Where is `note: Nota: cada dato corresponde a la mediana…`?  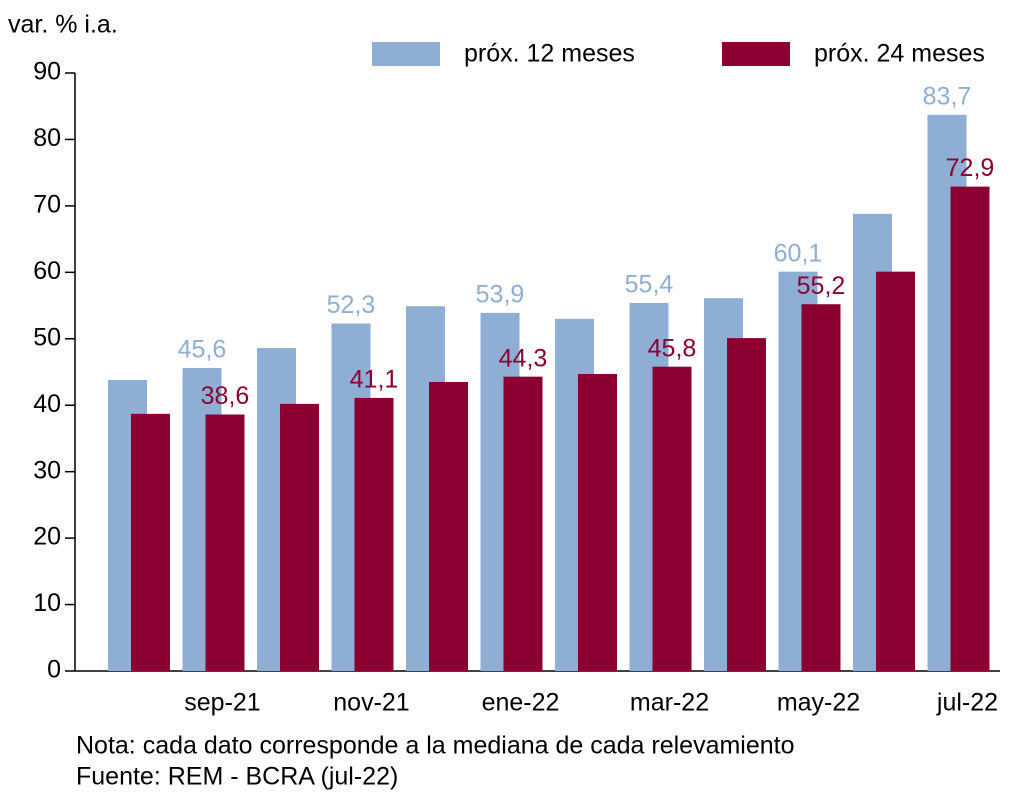
note: Nota: cada dato corresponde a la mediana… is located at coordinates (435, 746).